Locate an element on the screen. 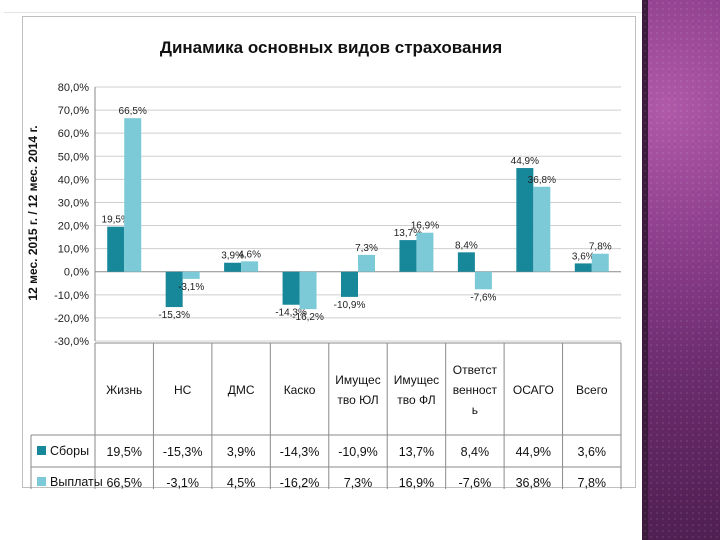 This screenshot has height=540, width=720. table-cell-value: 7,8% is located at coordinates (592, 482).